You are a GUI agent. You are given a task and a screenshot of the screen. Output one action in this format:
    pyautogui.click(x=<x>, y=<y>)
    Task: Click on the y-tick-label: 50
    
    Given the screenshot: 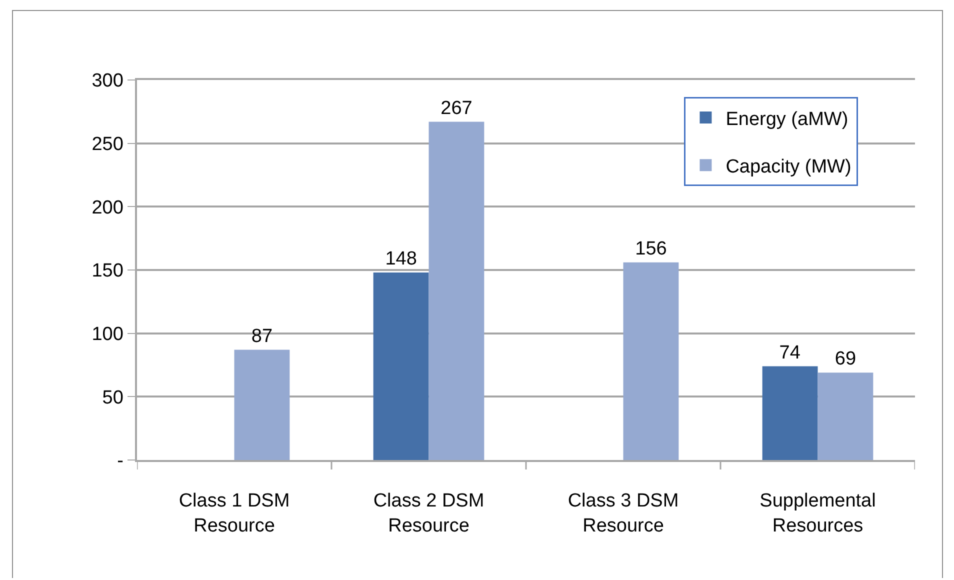 What is the action you would take?
    pyautogui.click(x=113, y=397)
    